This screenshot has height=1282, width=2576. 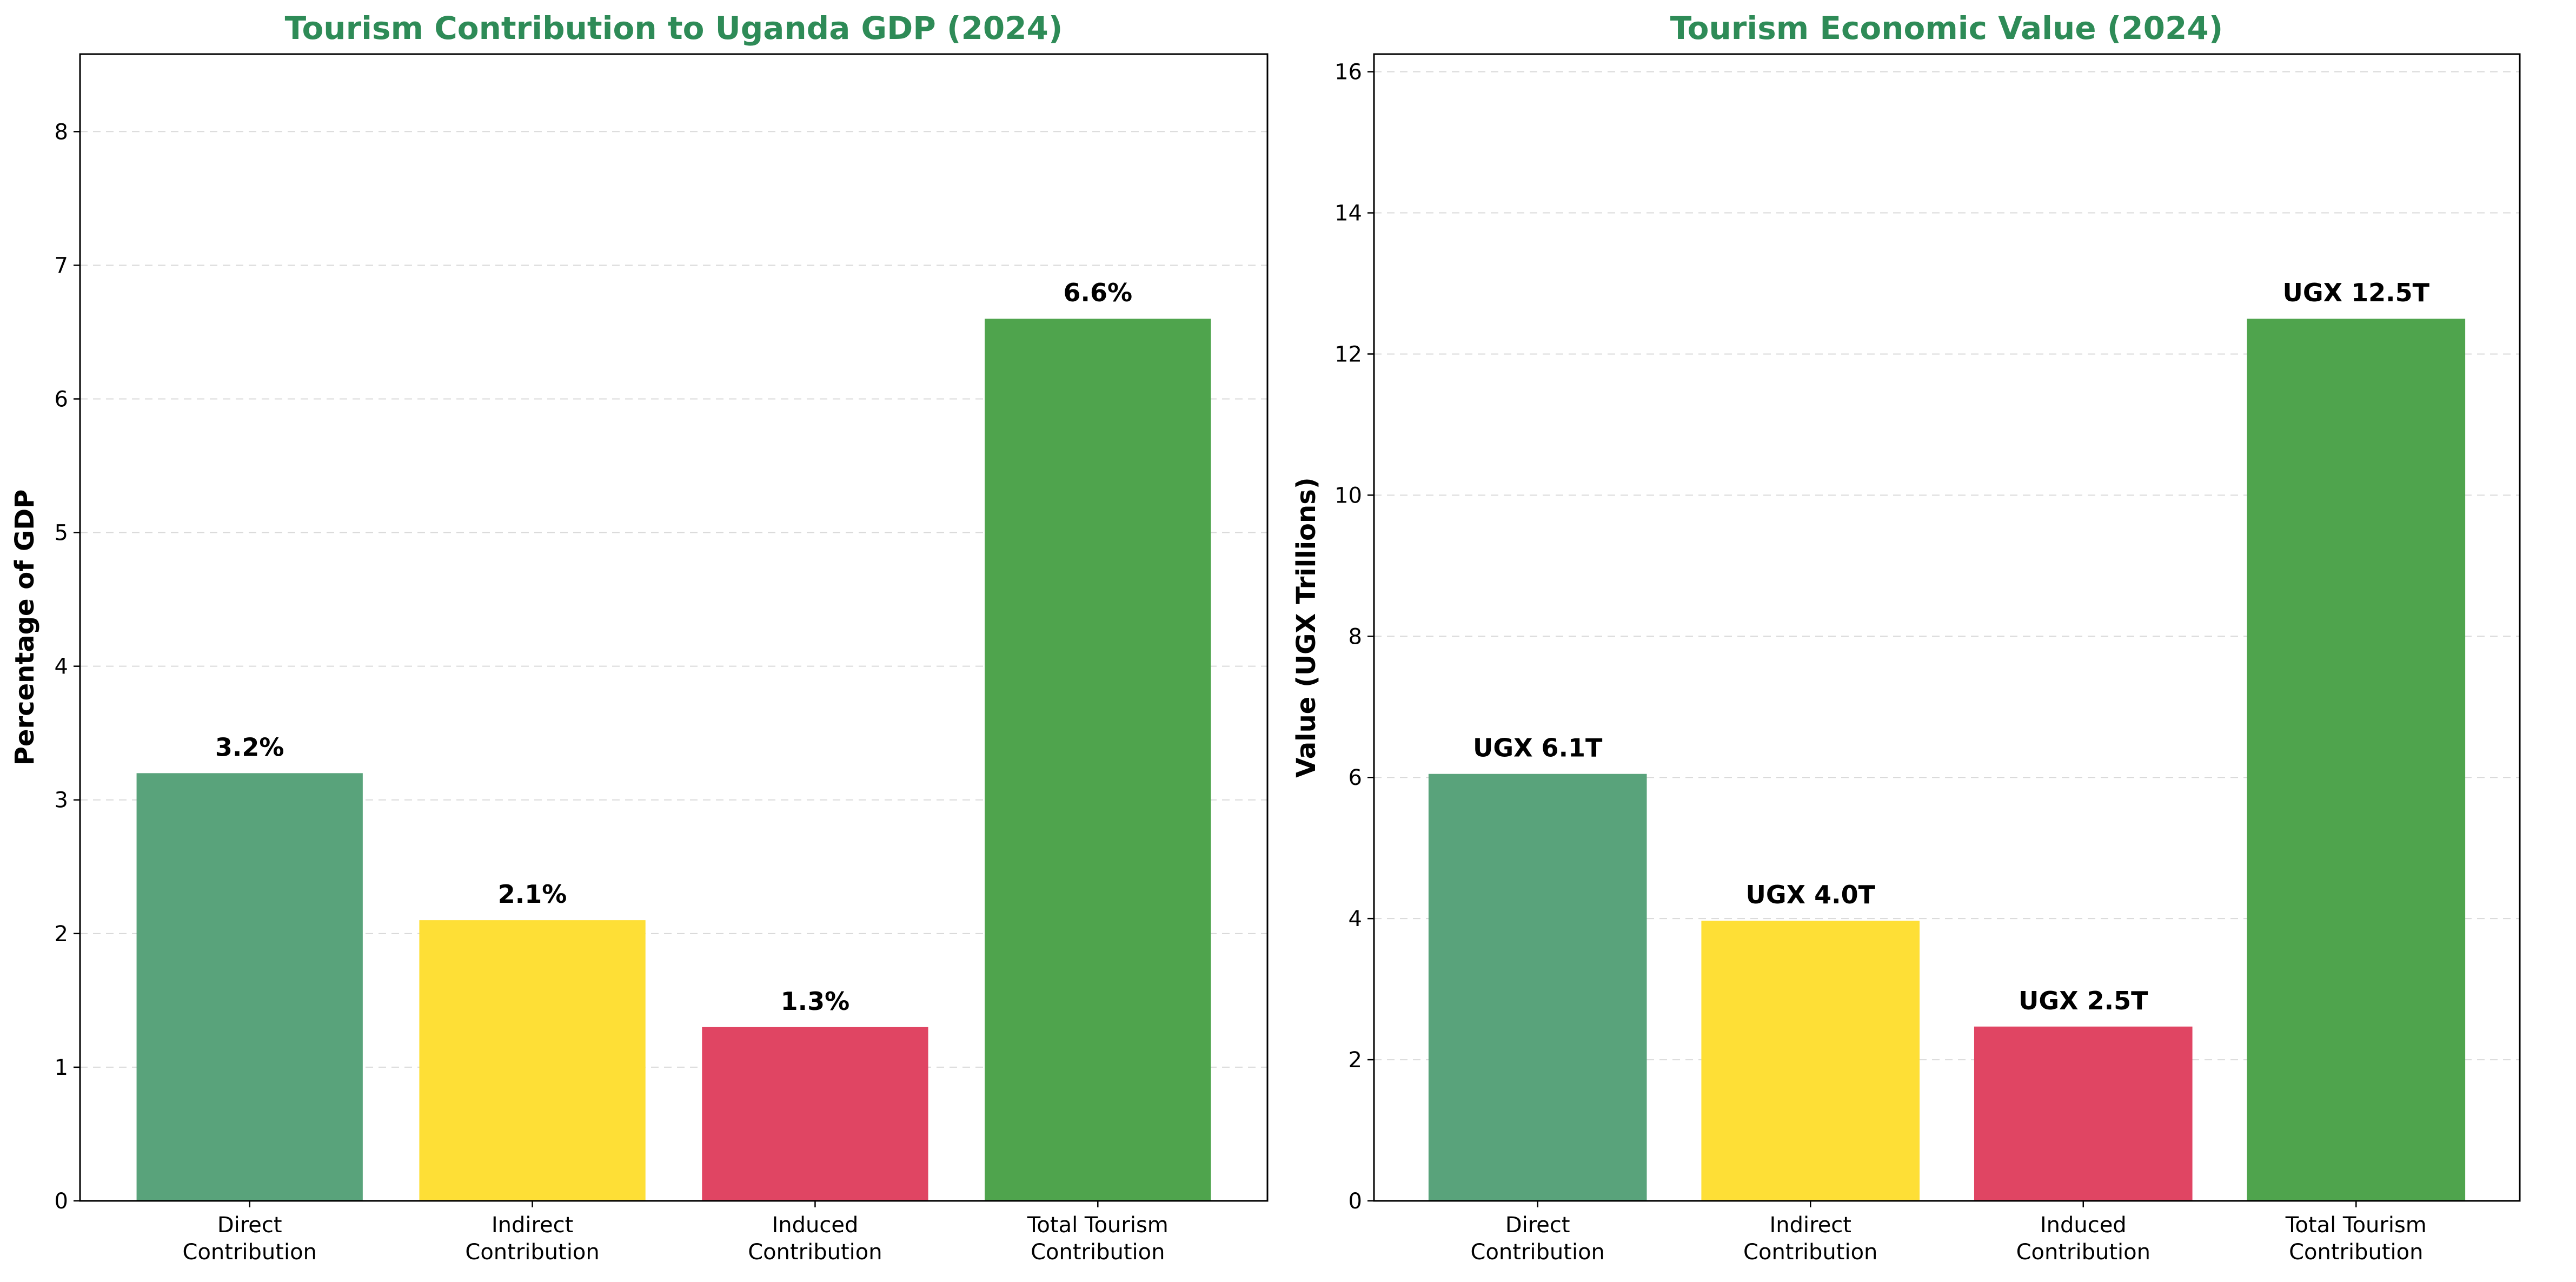 I want to click on y-tick-label: 3, so click(x=61, y=801).